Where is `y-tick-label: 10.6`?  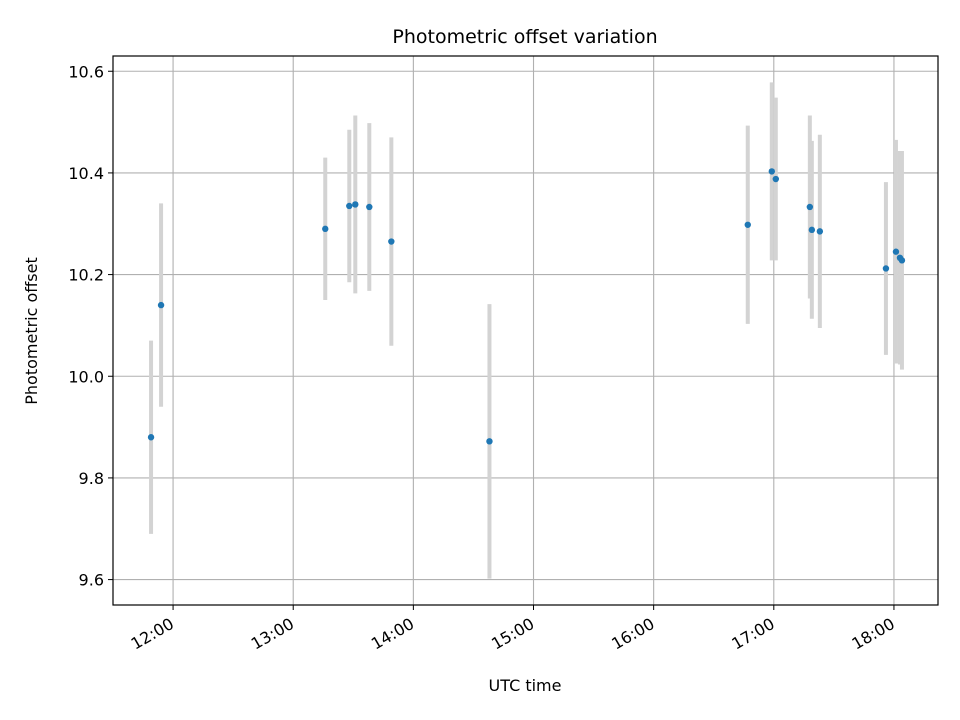
y-tick-label: 10.6 is located at coordinates (86, 71).